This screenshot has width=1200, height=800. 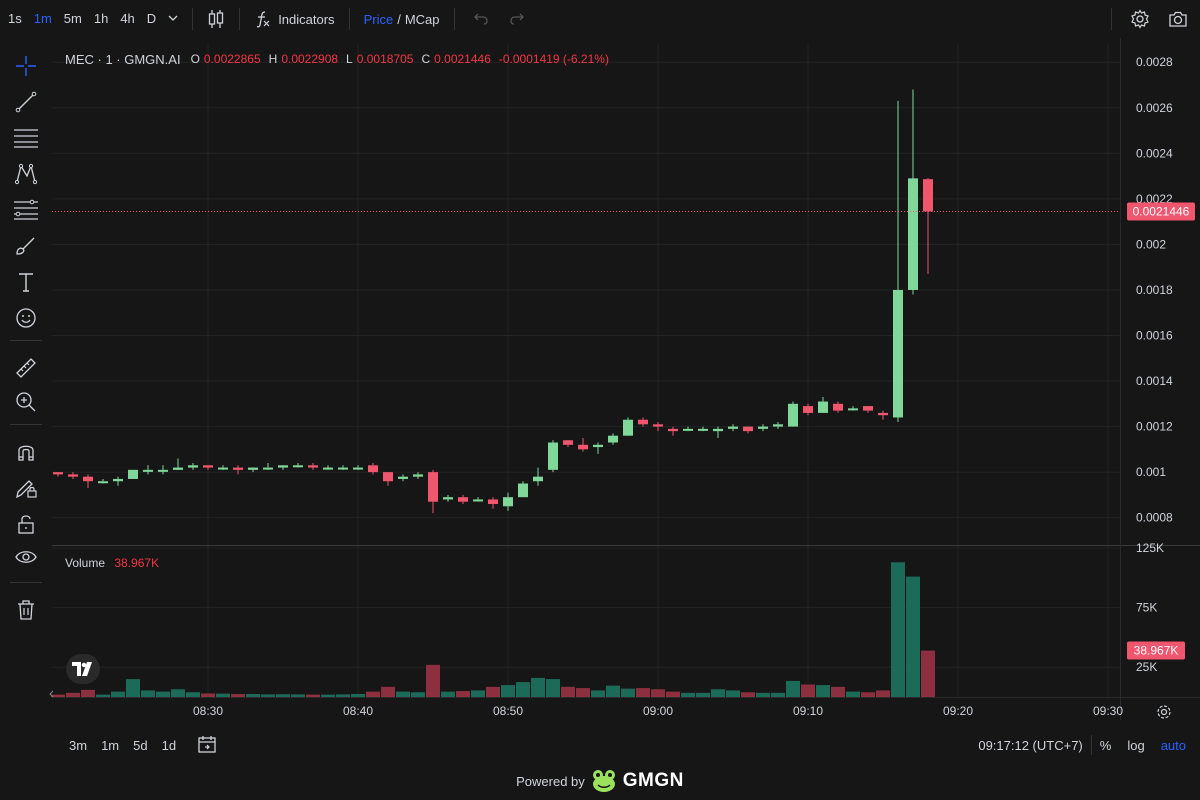 I want to click on emoji-tool, so click(x=26, y=318).